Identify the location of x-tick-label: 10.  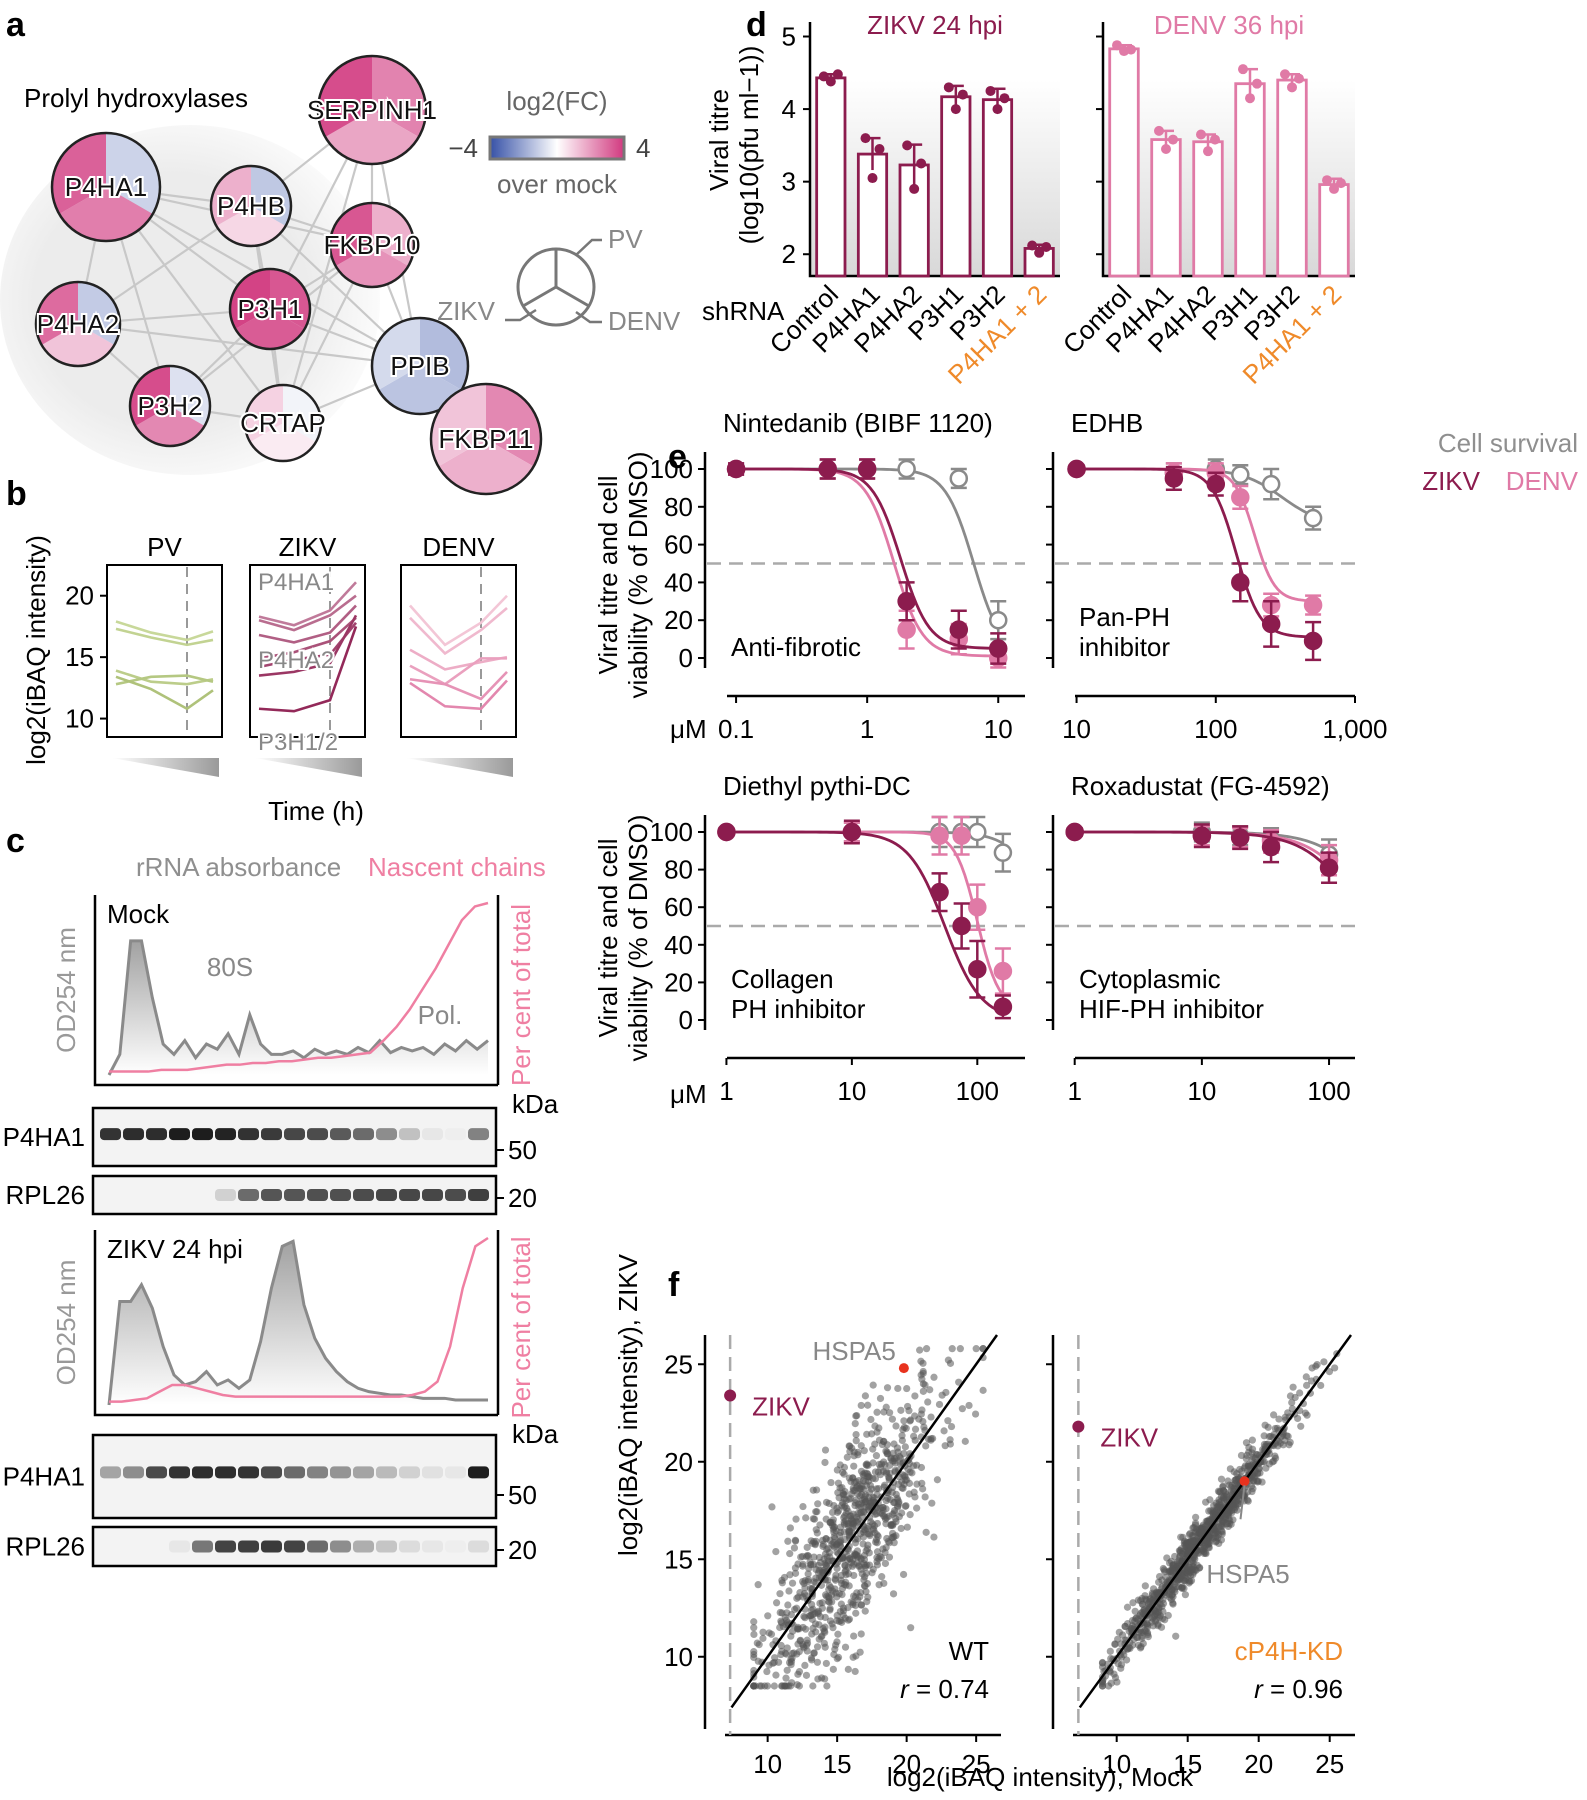
(998, 729).